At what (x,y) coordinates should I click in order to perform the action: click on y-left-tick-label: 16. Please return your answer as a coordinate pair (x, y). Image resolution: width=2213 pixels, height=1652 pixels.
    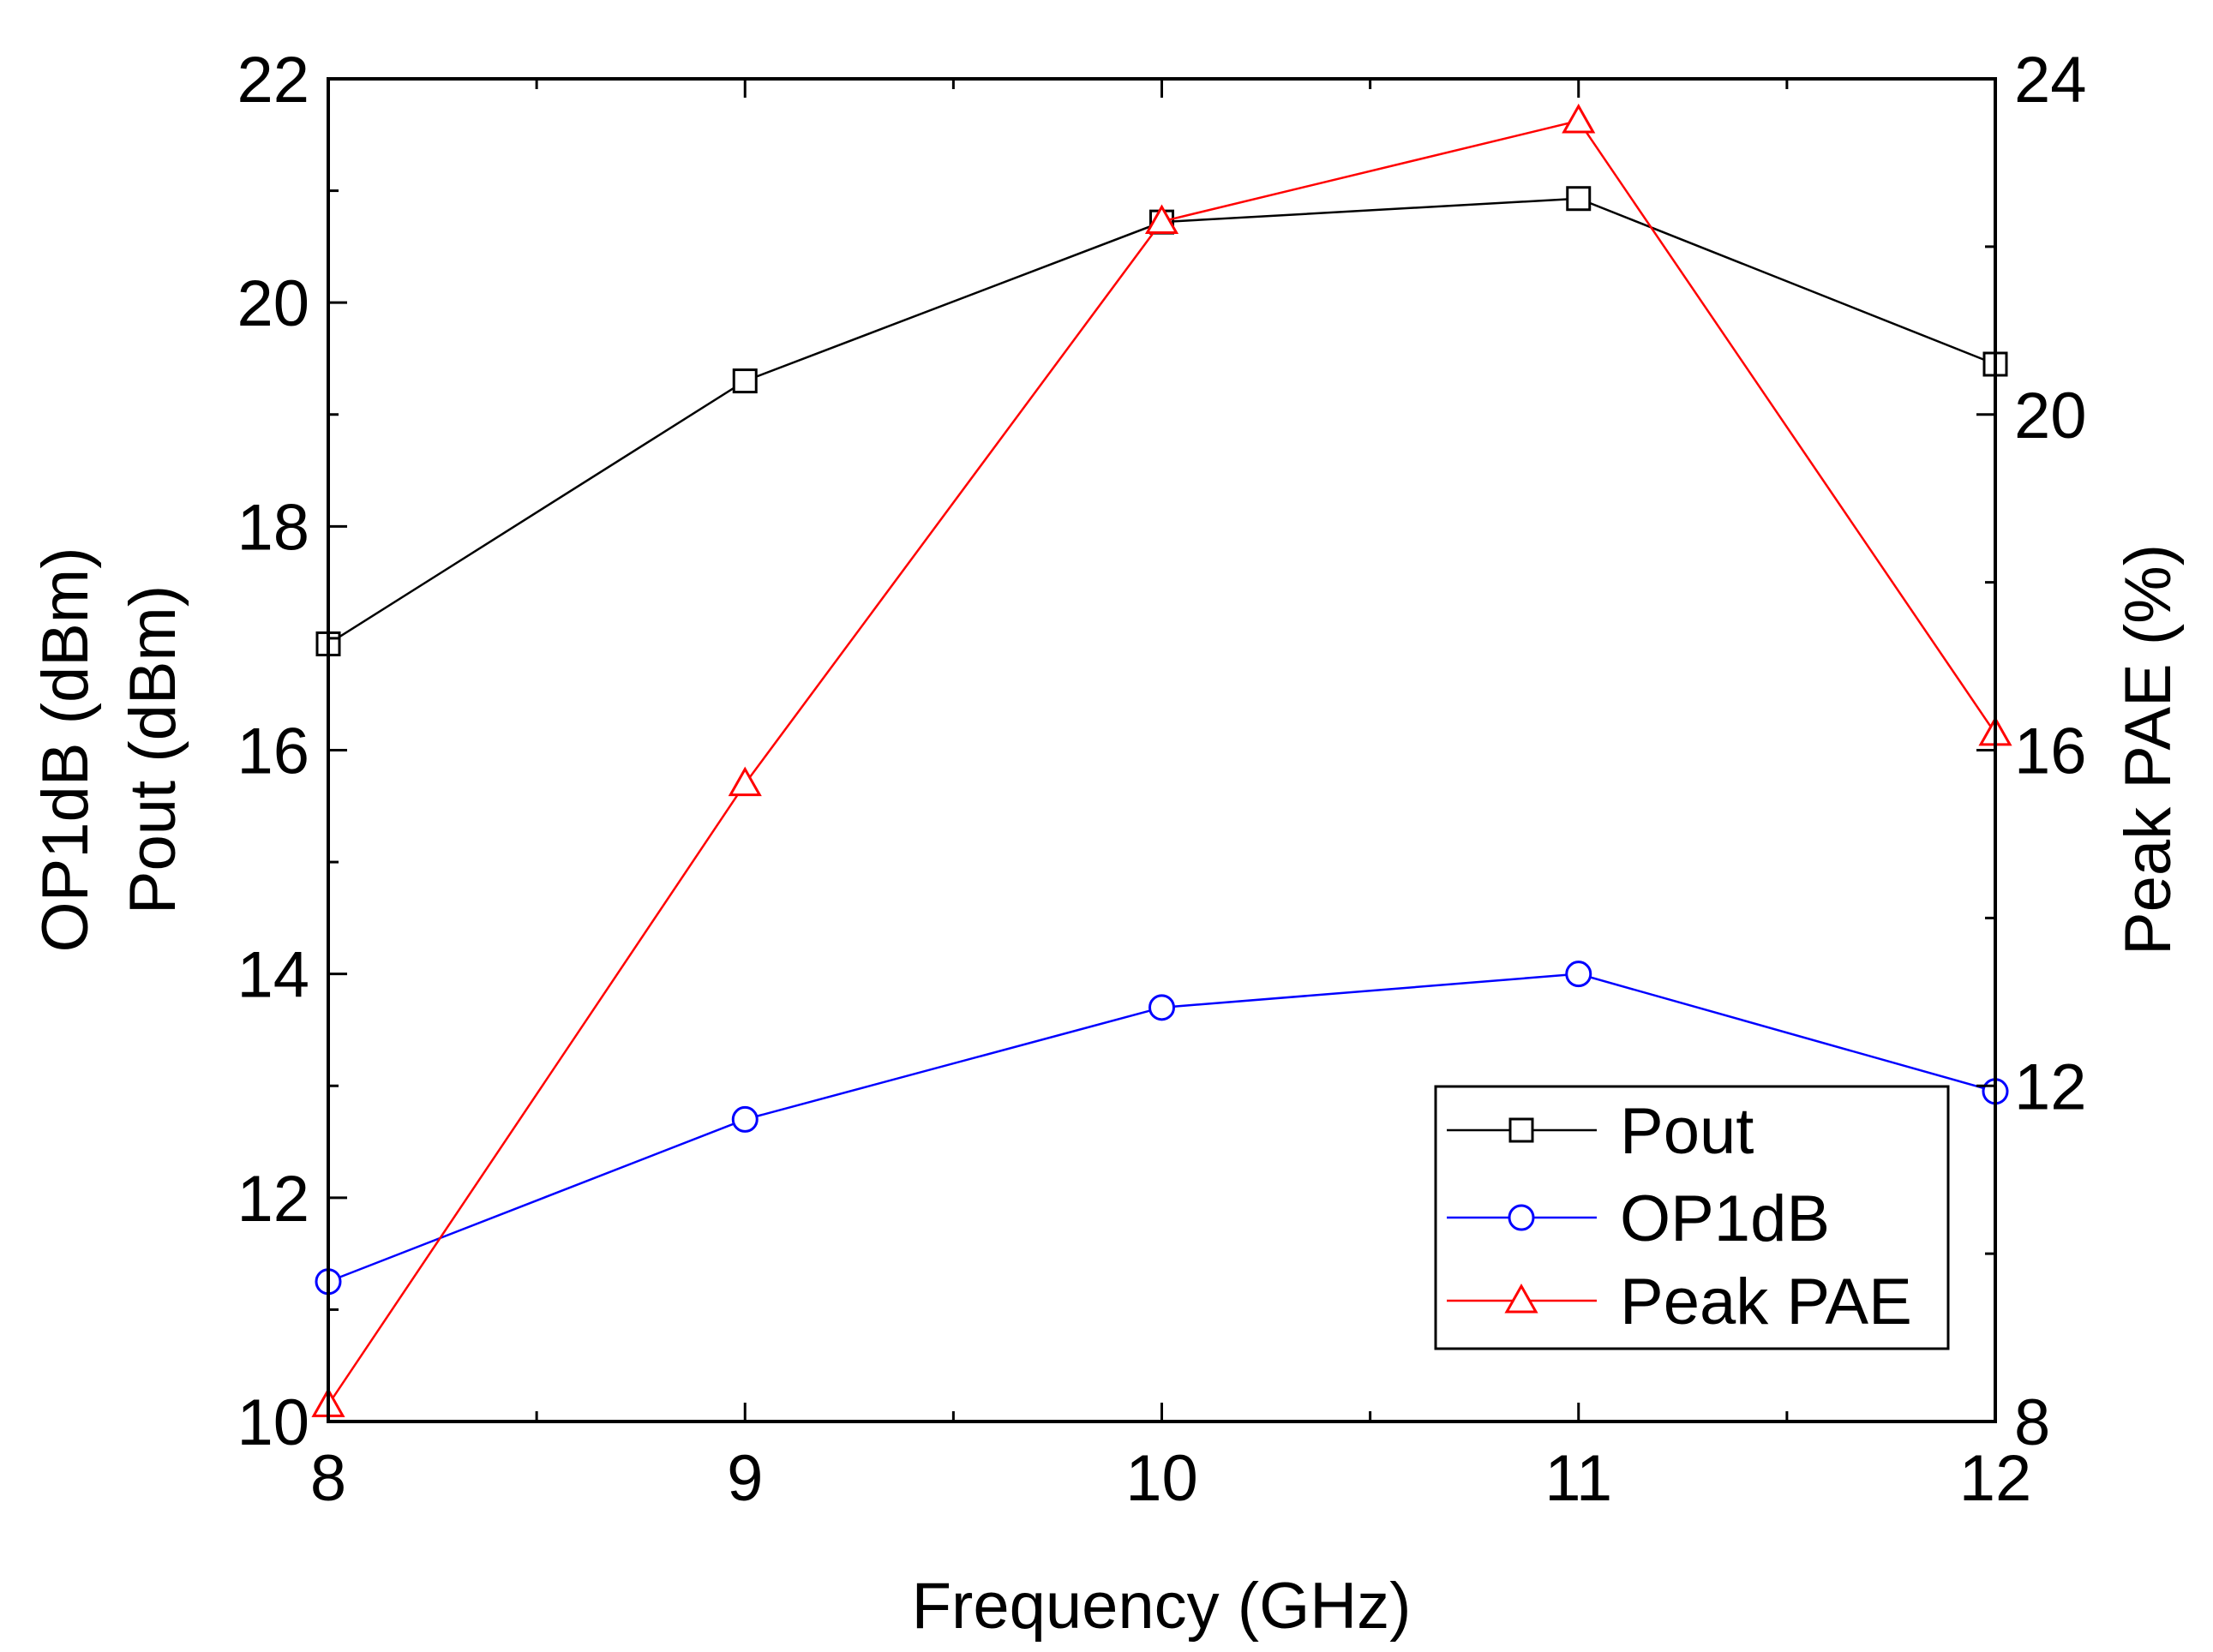
    Looking at the image, I should click on (273, 751).